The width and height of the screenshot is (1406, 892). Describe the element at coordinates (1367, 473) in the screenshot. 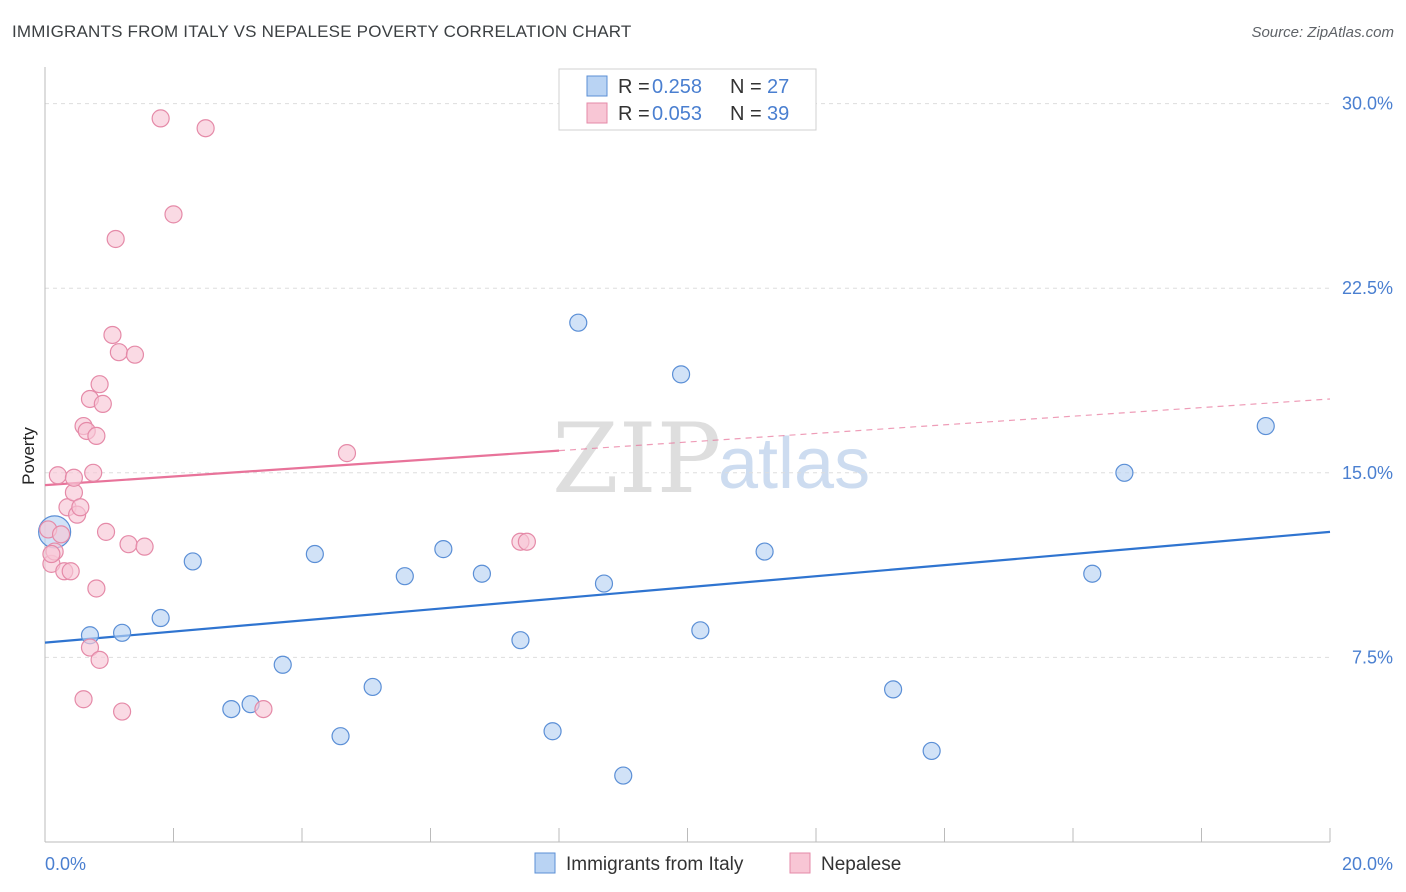

I see `y-tick-label: 15.0%` at that location.